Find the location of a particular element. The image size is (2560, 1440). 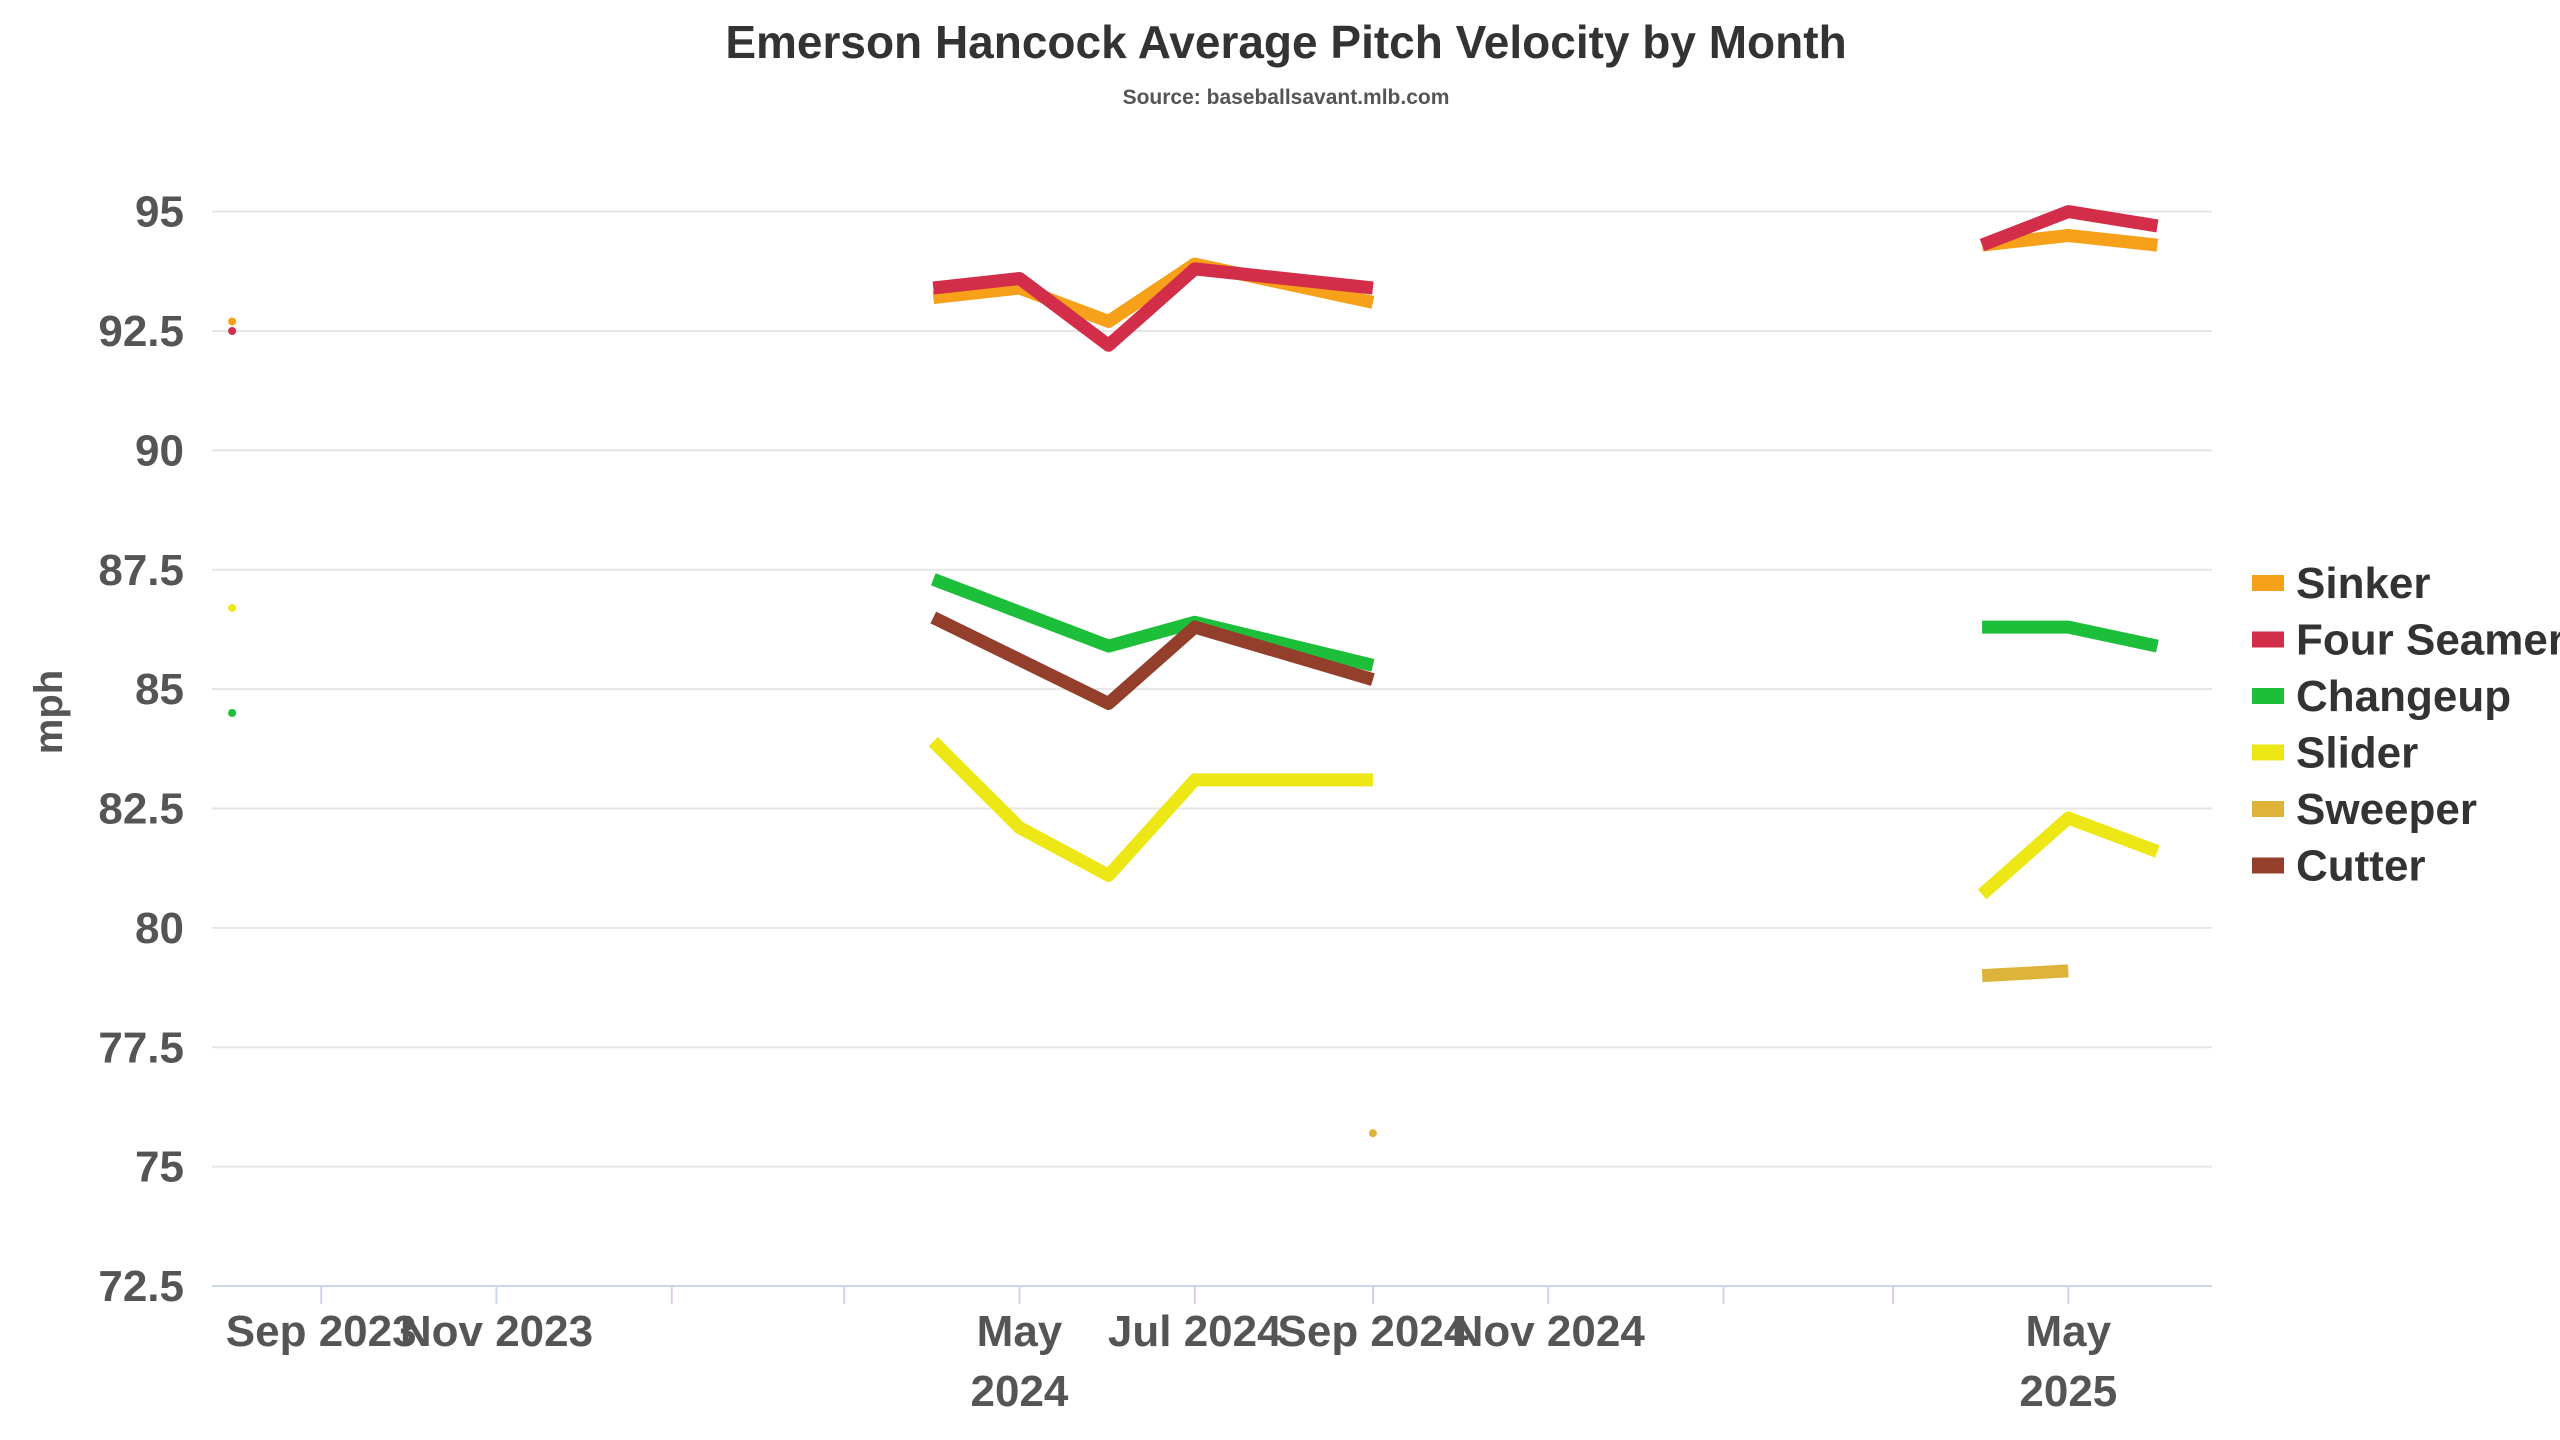

legend-label: Slider is located at coordinates (2357, 753).